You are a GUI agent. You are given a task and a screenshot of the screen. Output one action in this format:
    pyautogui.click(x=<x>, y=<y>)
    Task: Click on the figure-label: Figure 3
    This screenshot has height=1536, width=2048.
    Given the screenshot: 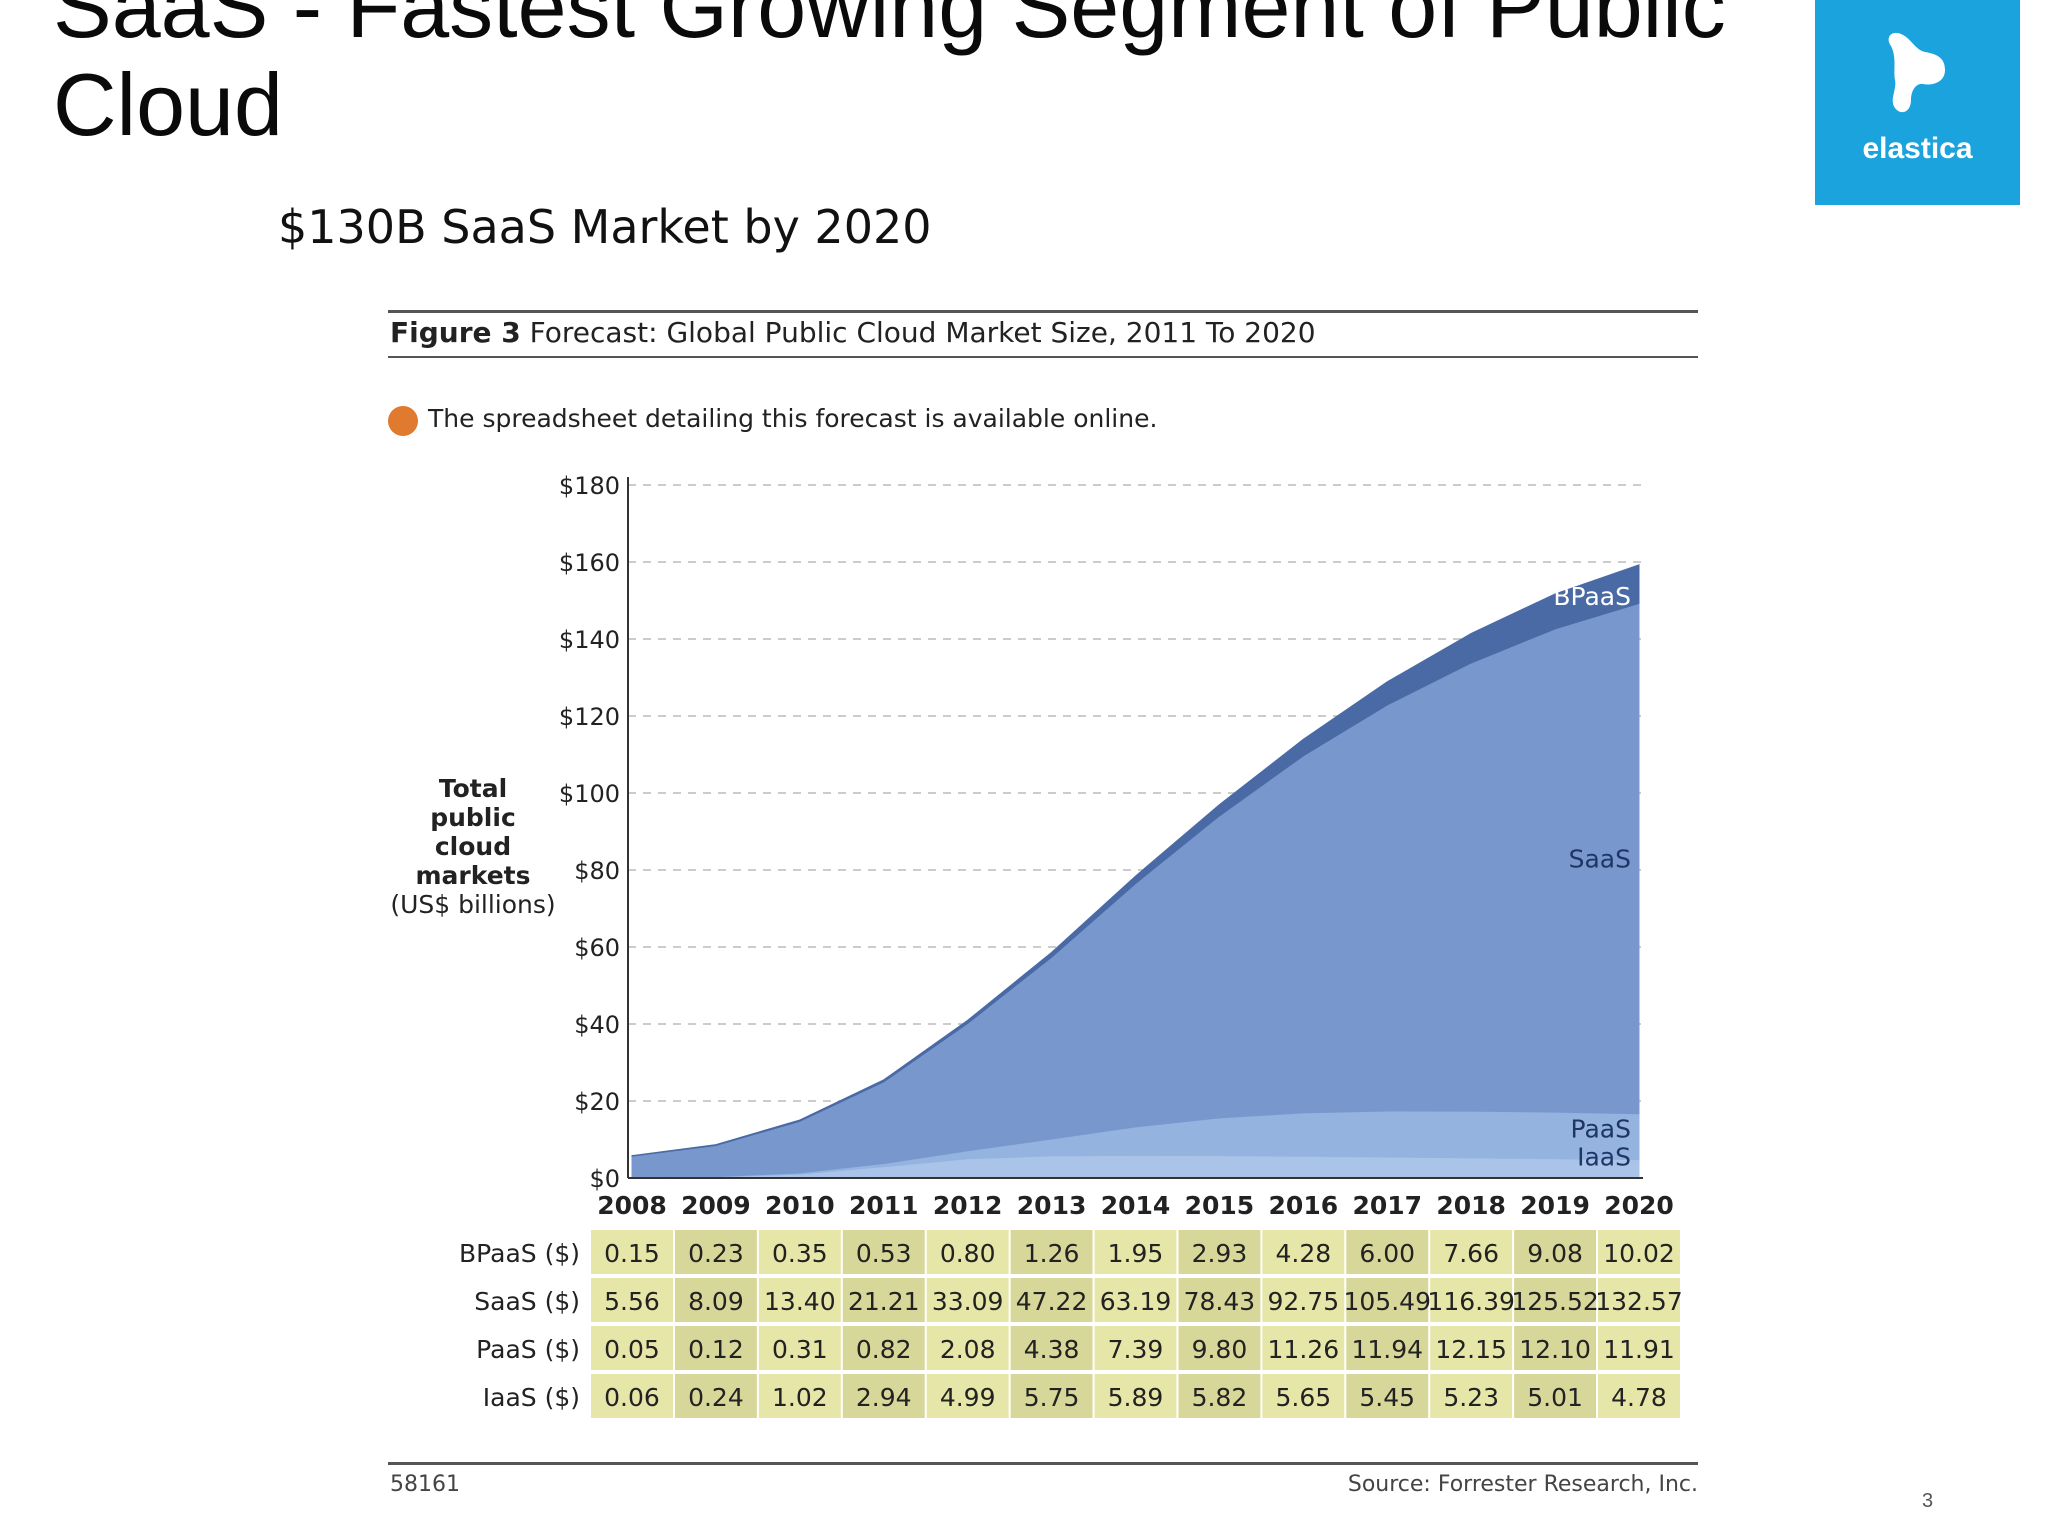 What is the action you would take?
    pyautogui.click(x=455, y=332)
    